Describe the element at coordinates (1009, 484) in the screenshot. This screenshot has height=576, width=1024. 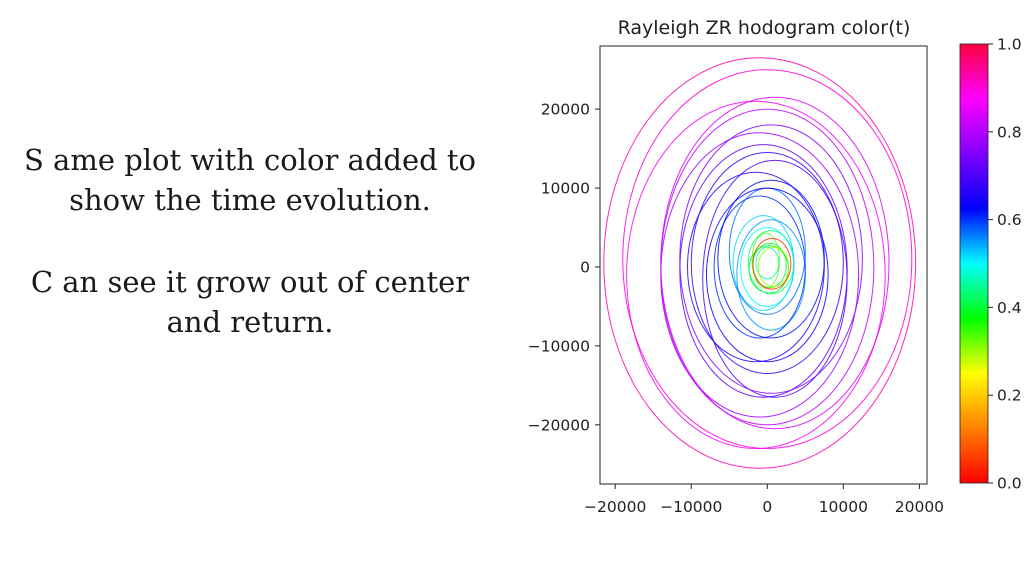
I see `colorbar-tick-label: 0.0` at that location.